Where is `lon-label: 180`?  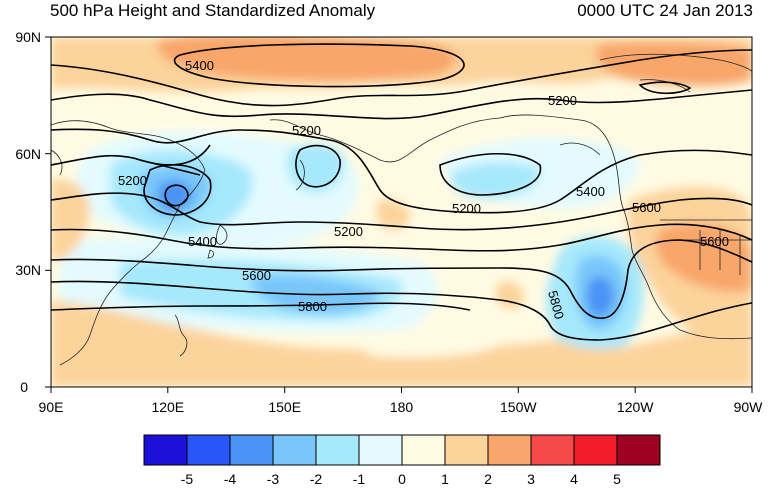 lon-label: 180 is located at coordinates (402, 407).